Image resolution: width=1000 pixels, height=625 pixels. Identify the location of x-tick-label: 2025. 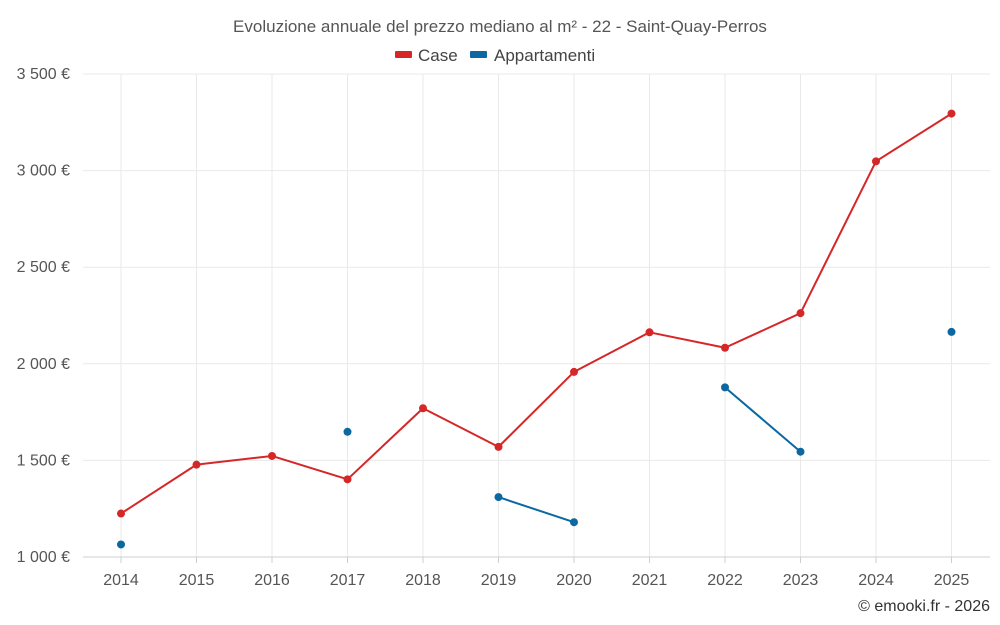
(952, 580).